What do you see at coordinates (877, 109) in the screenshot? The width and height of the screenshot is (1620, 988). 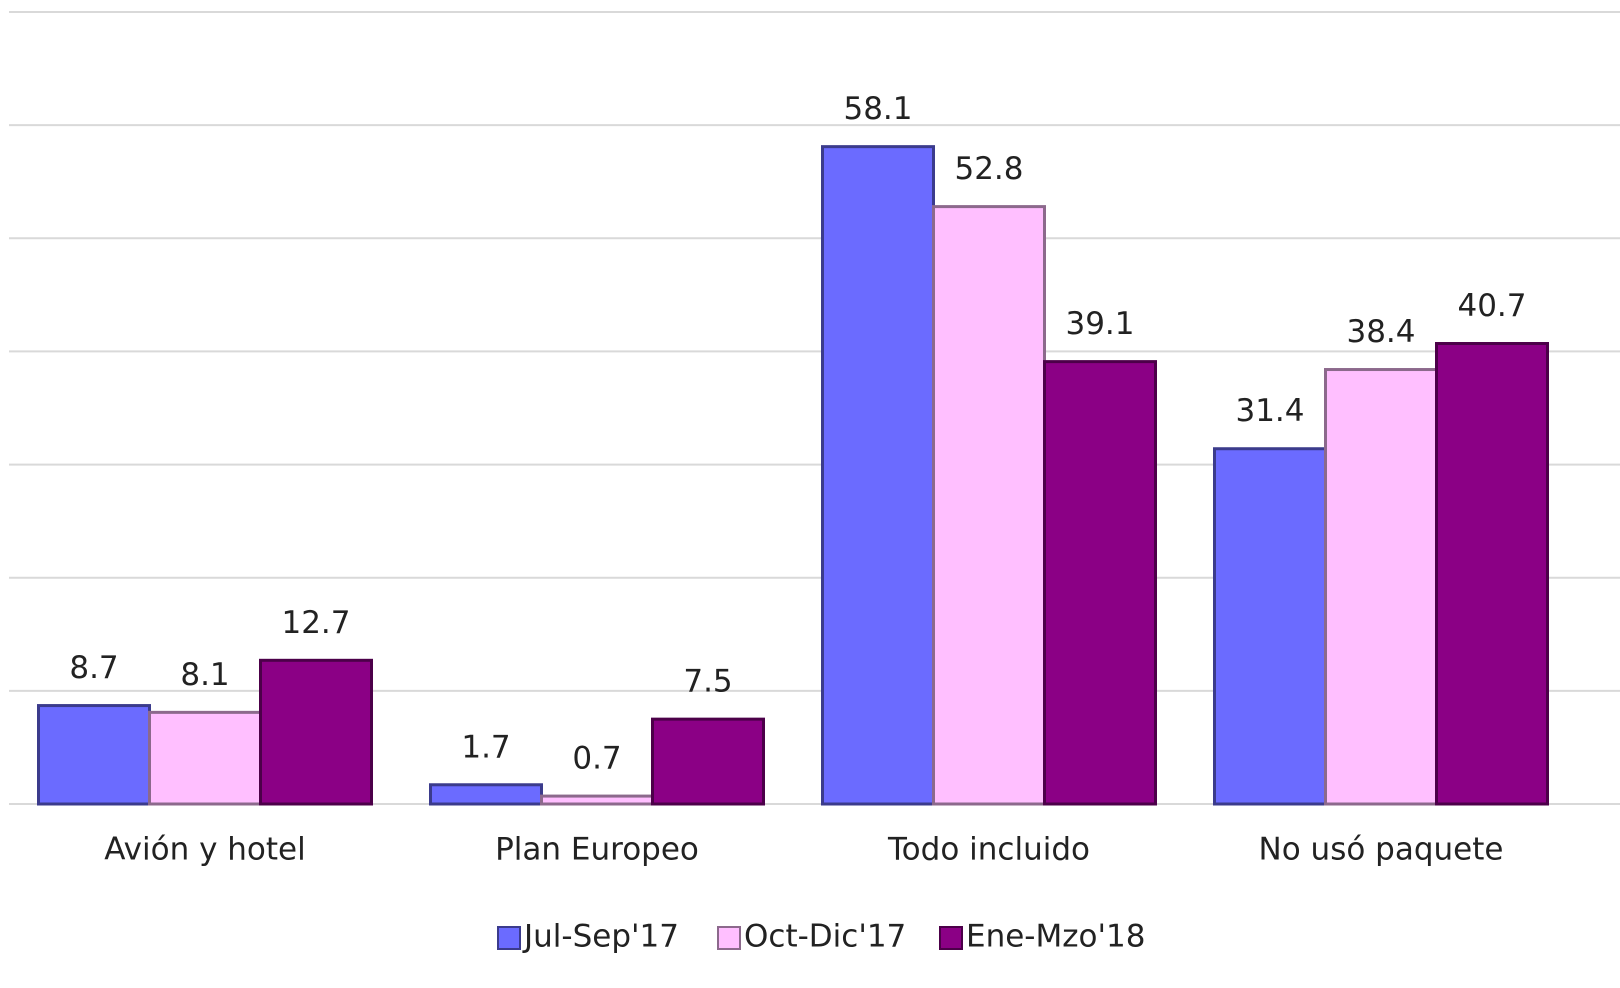 I see `data-label: 58.1` at bounding box center [877, 109].